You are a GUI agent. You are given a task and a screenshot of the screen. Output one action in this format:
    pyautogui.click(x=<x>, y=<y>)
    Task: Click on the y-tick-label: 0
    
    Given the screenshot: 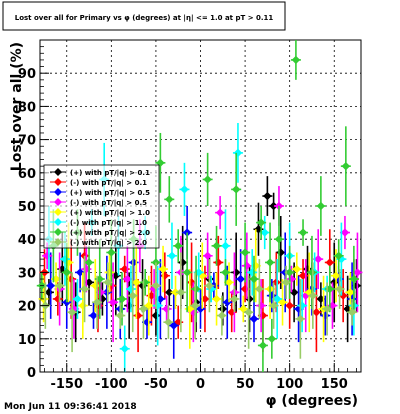 What is the action you would take?
    pyautogui.click(x=31, y=373)
    